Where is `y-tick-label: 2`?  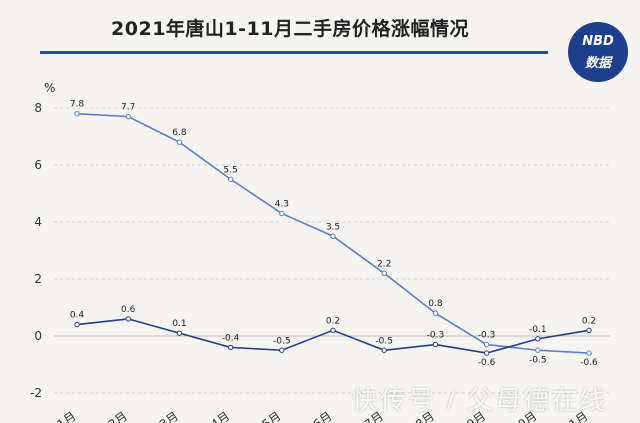 y-tick-label: 2 is located at coordinates (38, 279).